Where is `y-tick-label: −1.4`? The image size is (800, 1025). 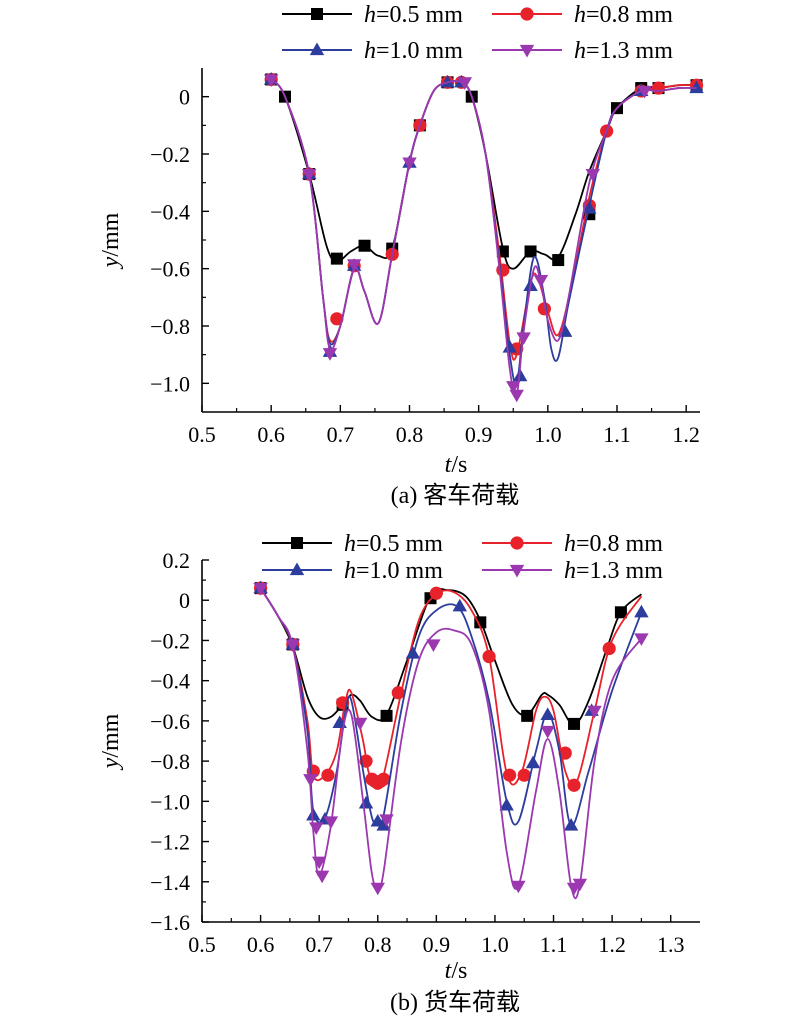
y-tick-label: −1.4 is located at coordinates (170, 882).